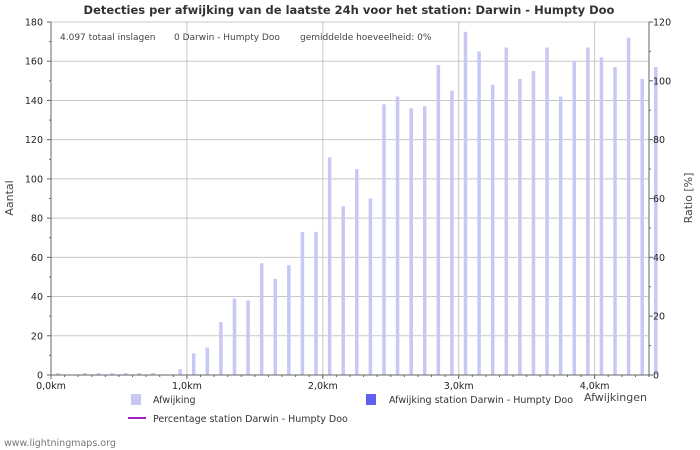 This screenshot has height=450, width=700. Describe the element at coordinates (366, 38) in the screenshot. I see `stat-average: gemiddelde hoeveelheid: 0%` at that location.